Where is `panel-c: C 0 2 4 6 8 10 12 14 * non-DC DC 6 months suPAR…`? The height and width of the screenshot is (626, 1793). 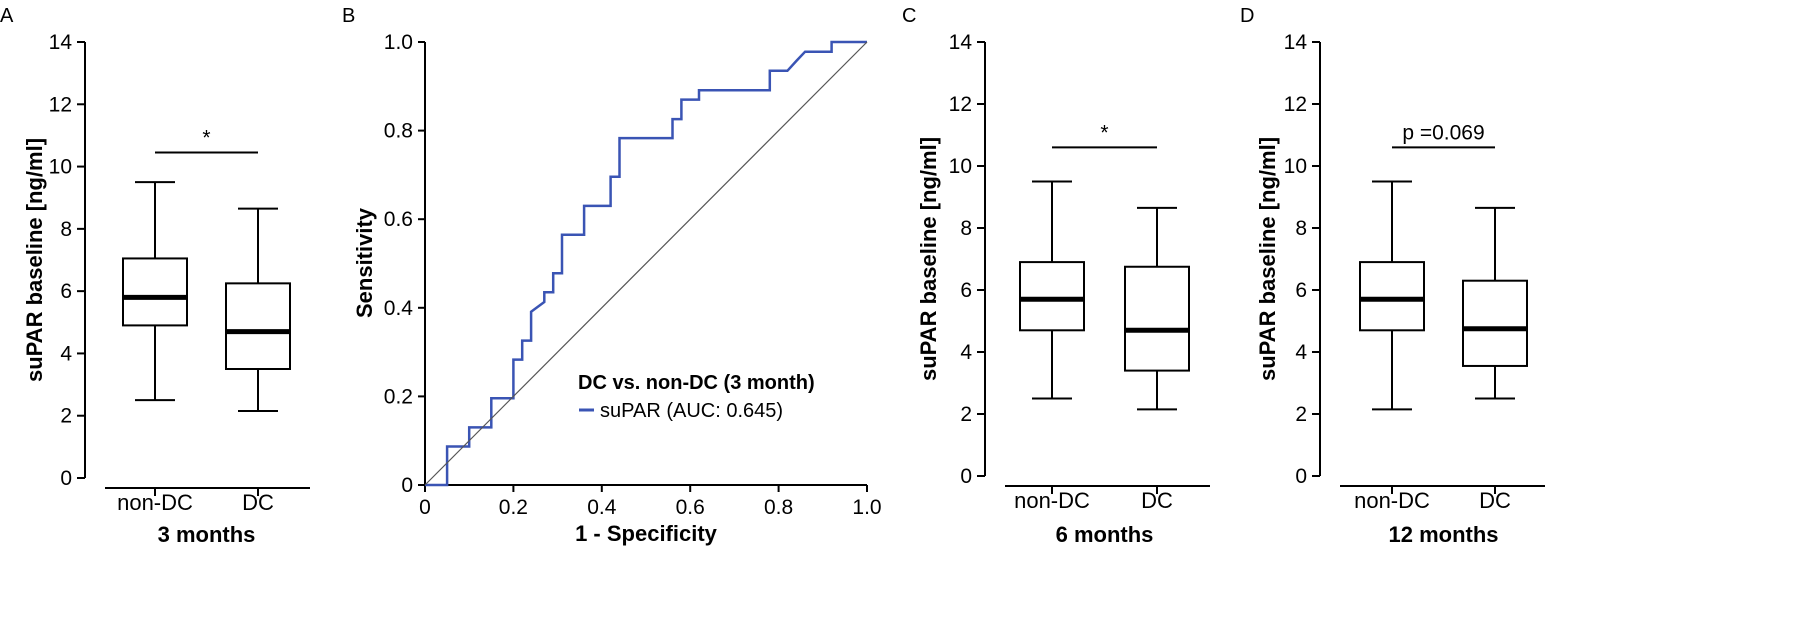 panel-c: C 0 2 4 6 8 10 12 14 * non-DC DC 6 months suPAR… is located at coordinates (1056, 276).